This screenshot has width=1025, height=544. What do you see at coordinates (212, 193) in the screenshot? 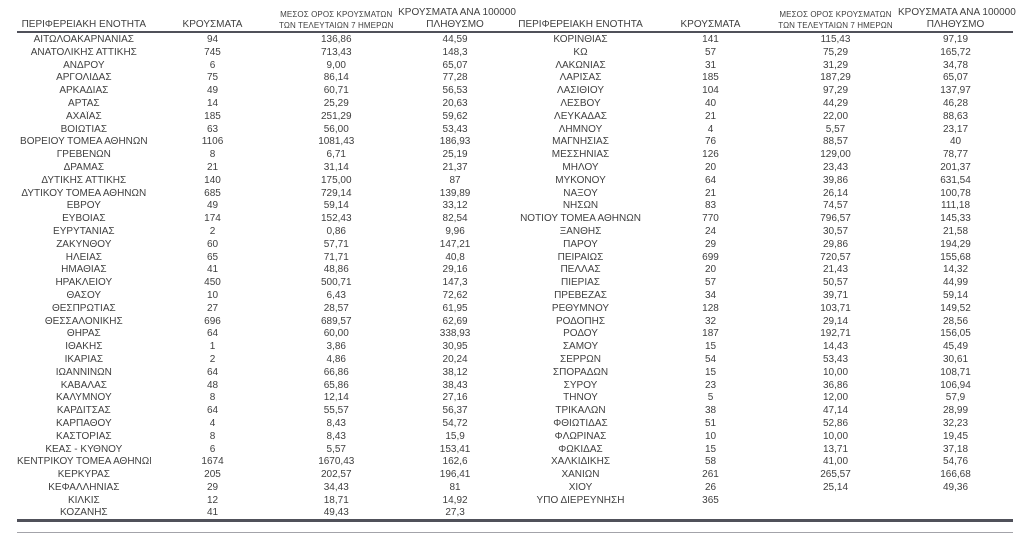
I see `cases-cell: 685` at bounding box center [212, 193].